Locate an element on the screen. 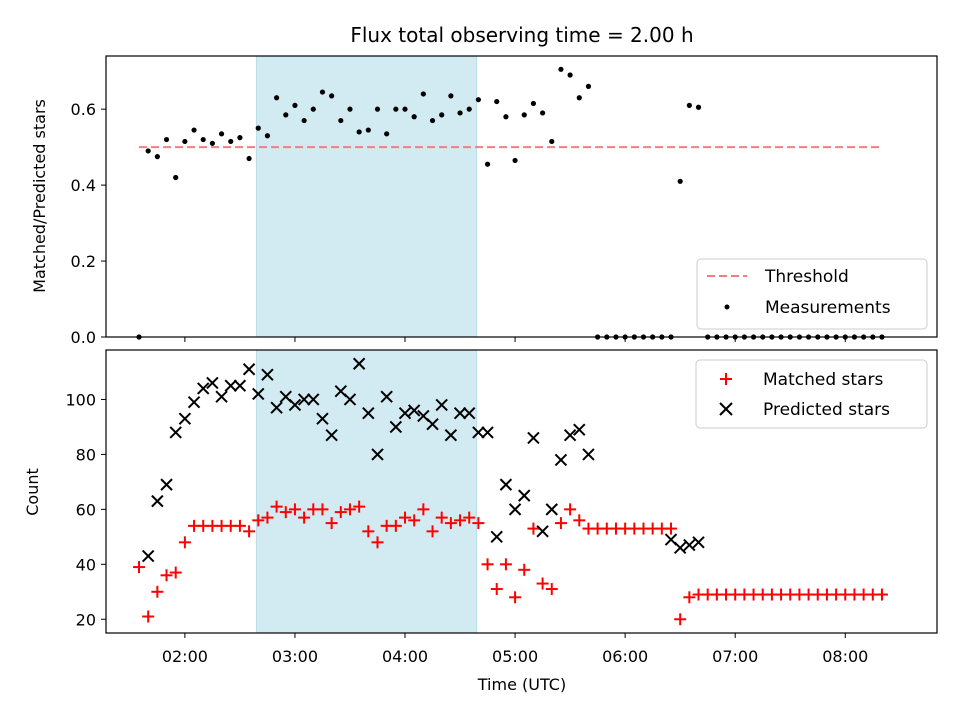 The height and width of the screenshot is (720, 960). top-y-tick-label: 0.6 is located at coordinates (83, 109).